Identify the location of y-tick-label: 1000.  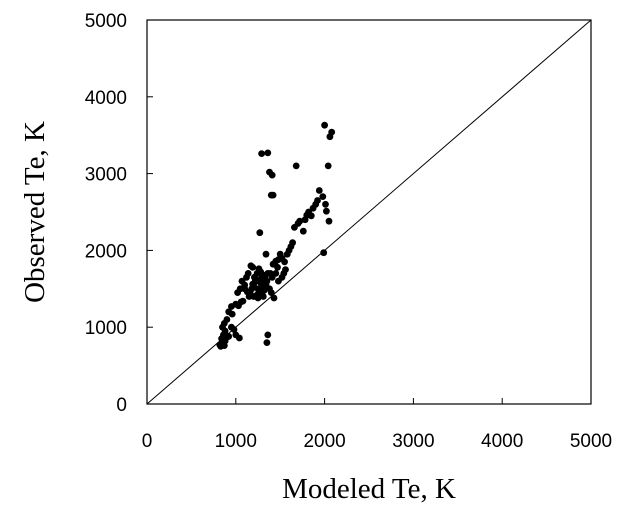
(106, 328).